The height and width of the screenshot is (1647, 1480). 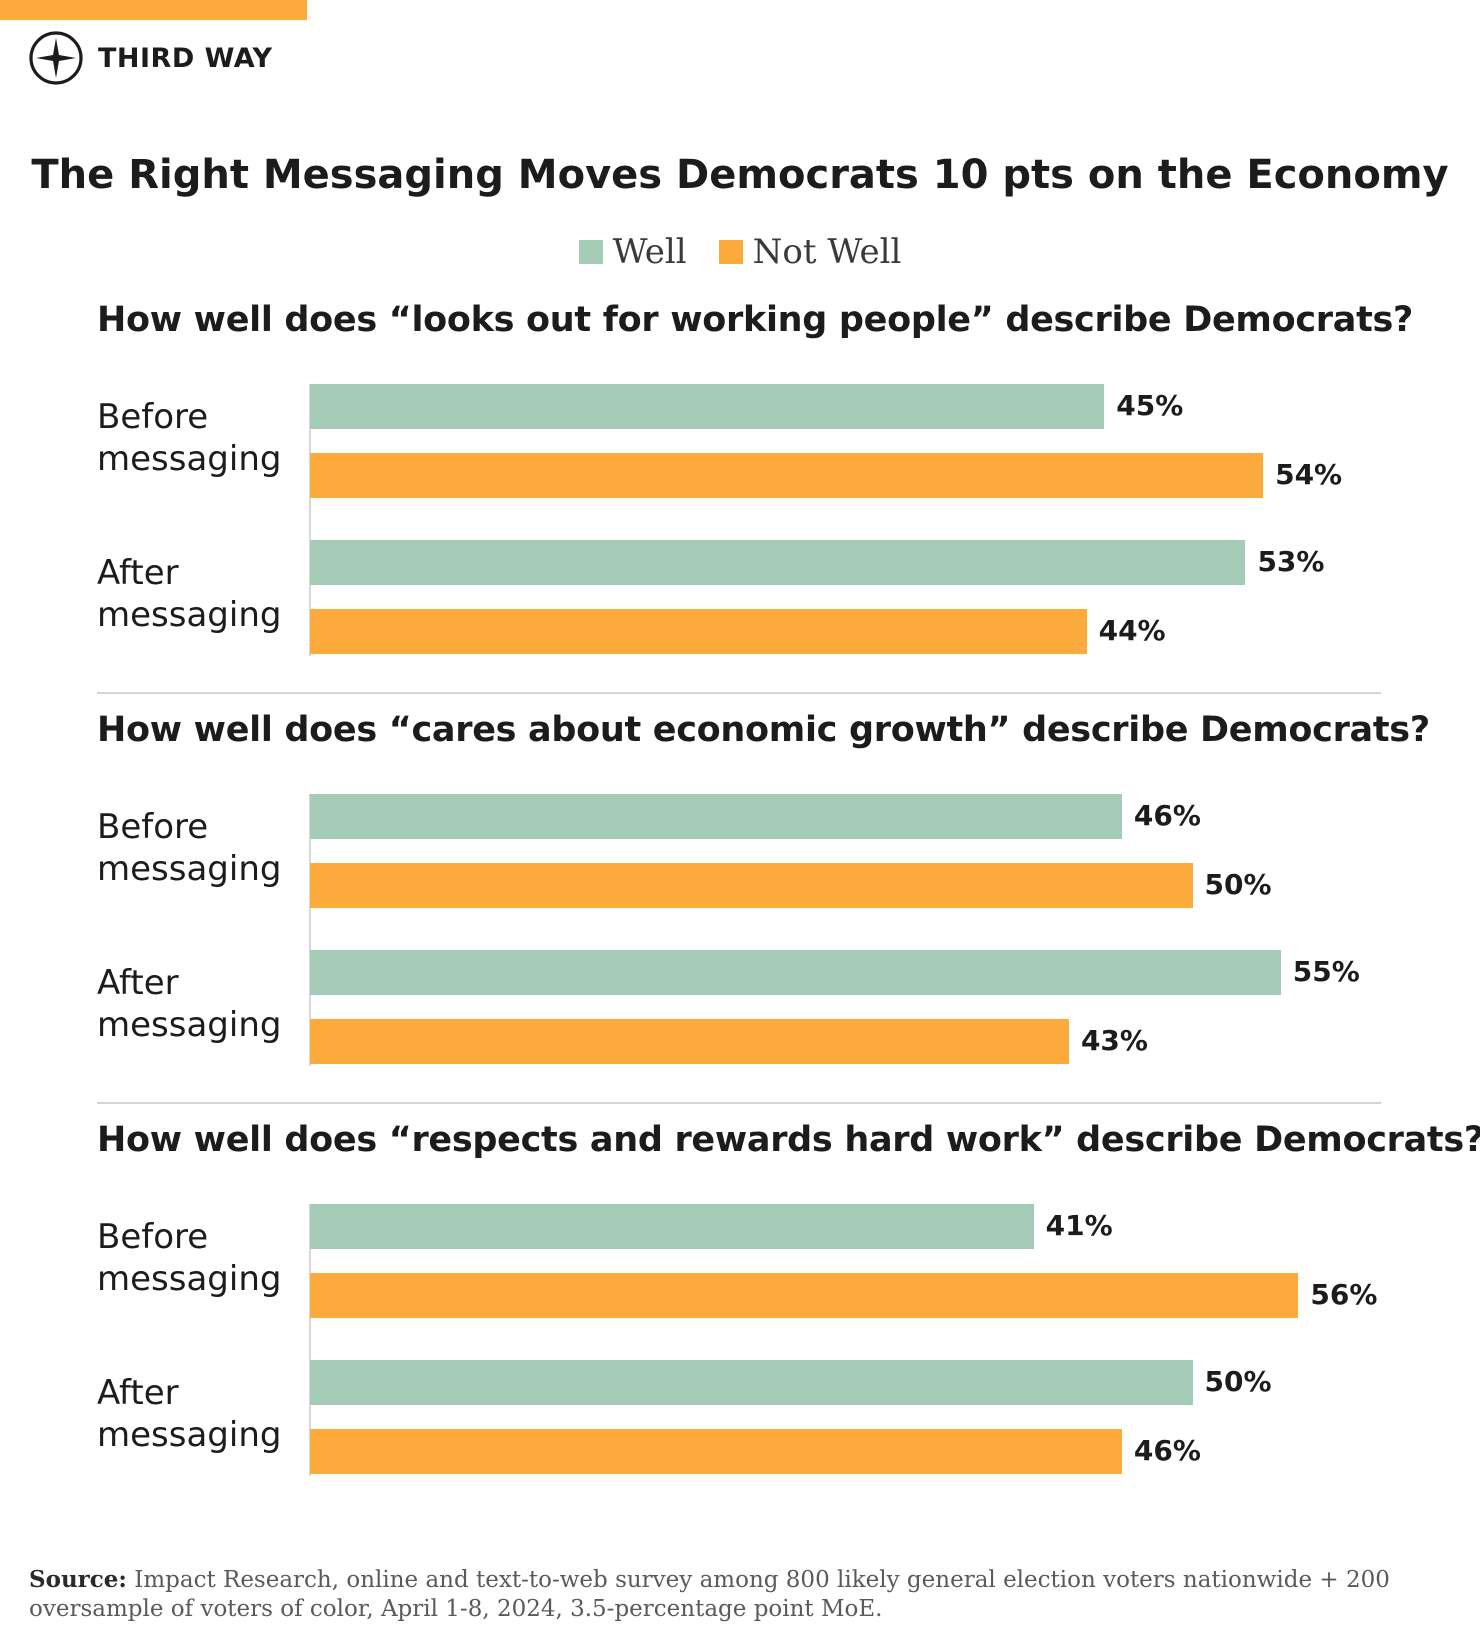 What do you see at coordinates (649, 252) in the screenshot?
I see `legend-label-well: Well` at bounding box center [649, 252].